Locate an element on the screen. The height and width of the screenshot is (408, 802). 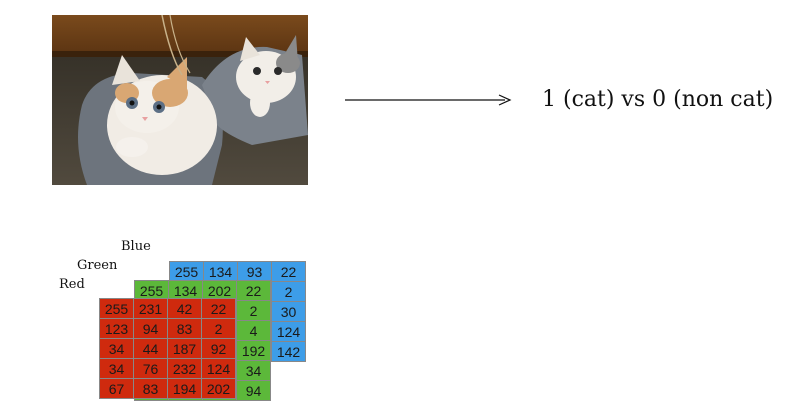
red-pixel-cell: 42 is located at coordinates (185, 309).